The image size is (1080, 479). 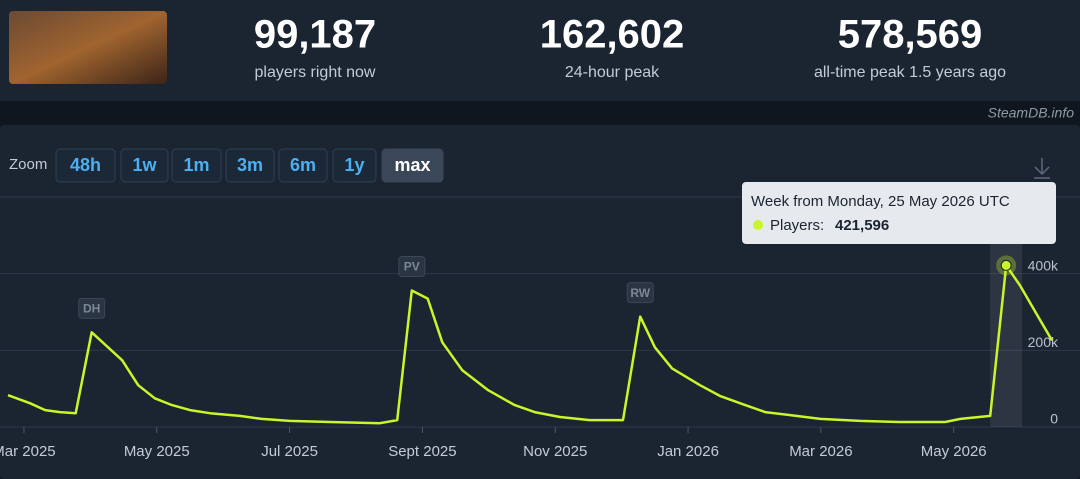 I want to click on download-icon, so click(x=1042, y=168).